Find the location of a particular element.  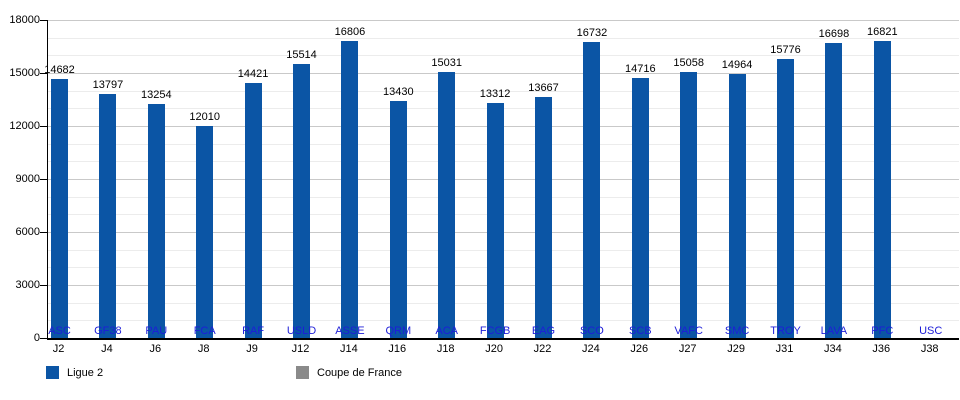

x-axis-label: J29 is located at coordinates (736, 349).